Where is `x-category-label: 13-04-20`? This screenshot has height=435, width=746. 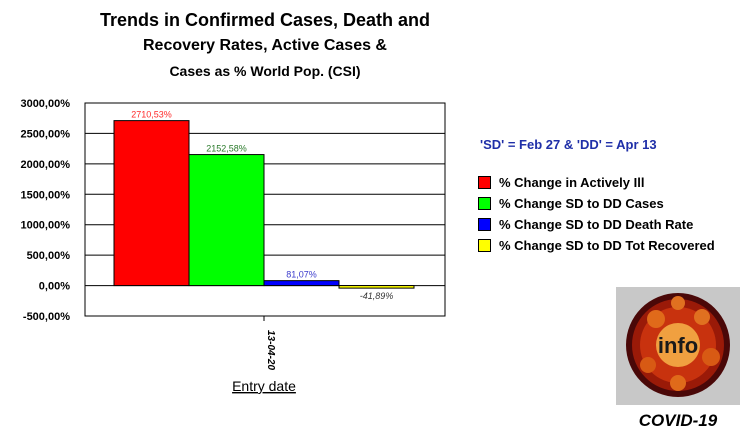
x-category-label: 13-04-20 is located at coordinates (270, 350).